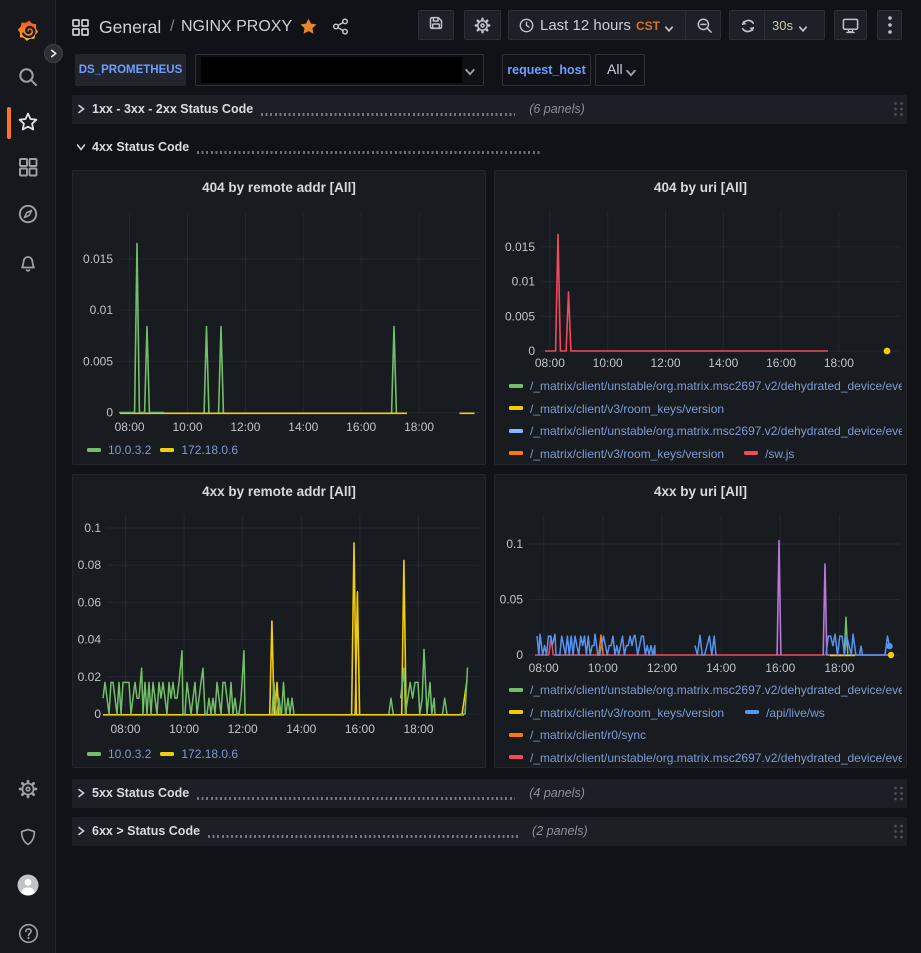  I want to click on svg-text: 0.04, so click(90, 640).